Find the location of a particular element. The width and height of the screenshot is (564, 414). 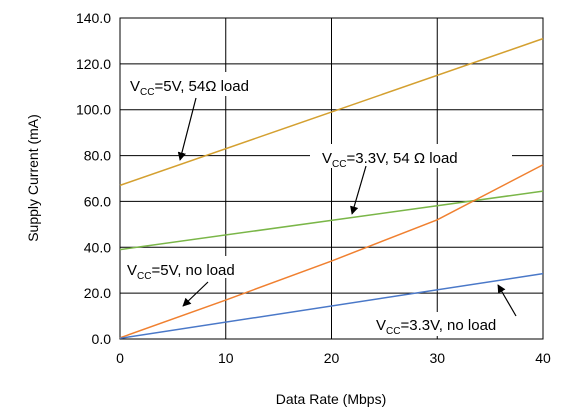

x-axis-title: Data Rate (Mbps) is located at coordinates (331, 399).